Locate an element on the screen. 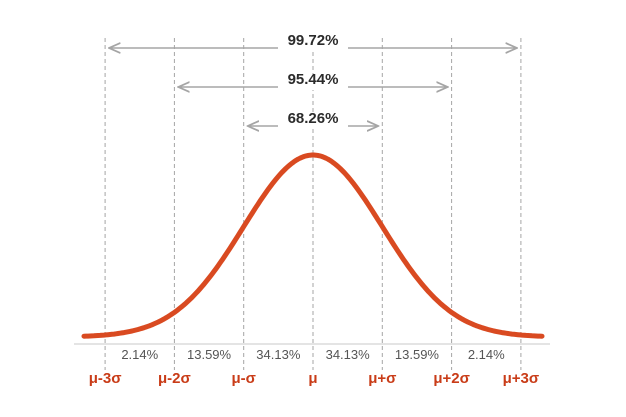  sigma-axis-labels: μ-3σ μ-2σ μ-σ μ μ+σ μ+2σ μ+3σ is located at coordinates (314, 378).